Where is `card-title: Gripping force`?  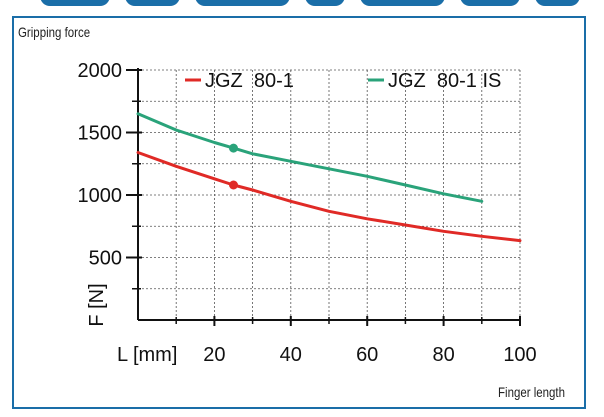 card-title: Gripping force is located at coordinates (54, 32).